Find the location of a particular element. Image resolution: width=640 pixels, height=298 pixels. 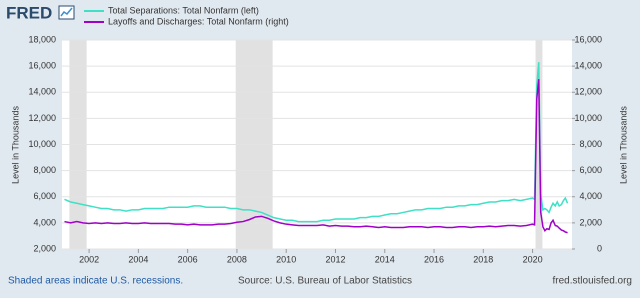

logo: FRED is located at coordinates (29, 12).